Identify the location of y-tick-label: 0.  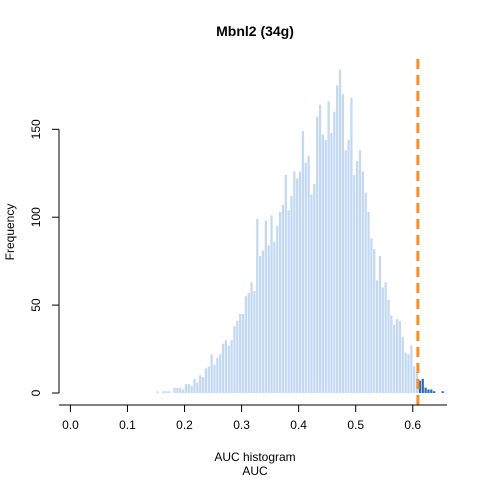
(36, 392).